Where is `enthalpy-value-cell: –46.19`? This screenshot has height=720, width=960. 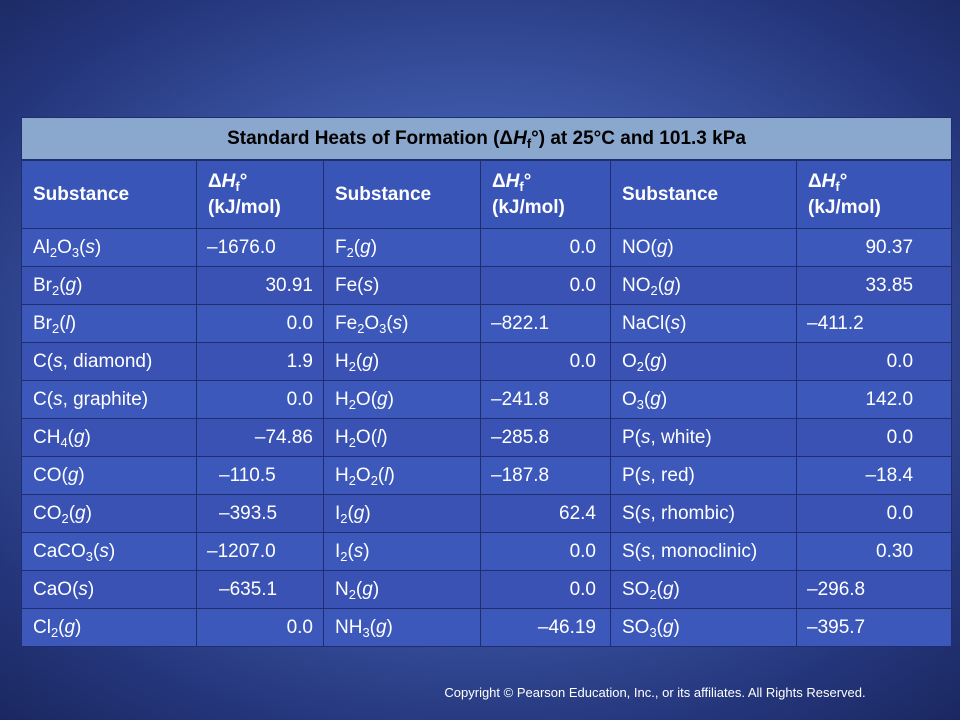
enthalpy-value-cell: –46.19 is located at coordinates (545, 627).